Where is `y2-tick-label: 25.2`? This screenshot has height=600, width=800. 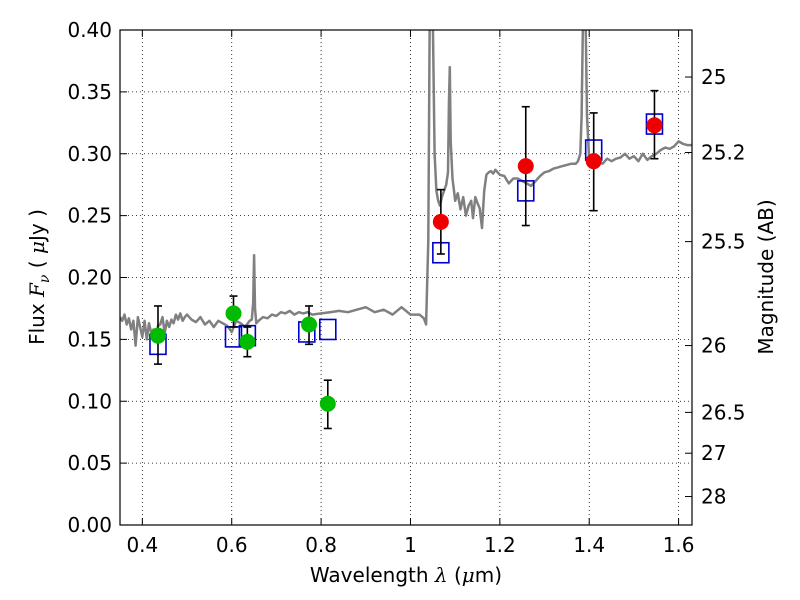
y2-tick-label: 25.2 is located at coordinates (723, 153).